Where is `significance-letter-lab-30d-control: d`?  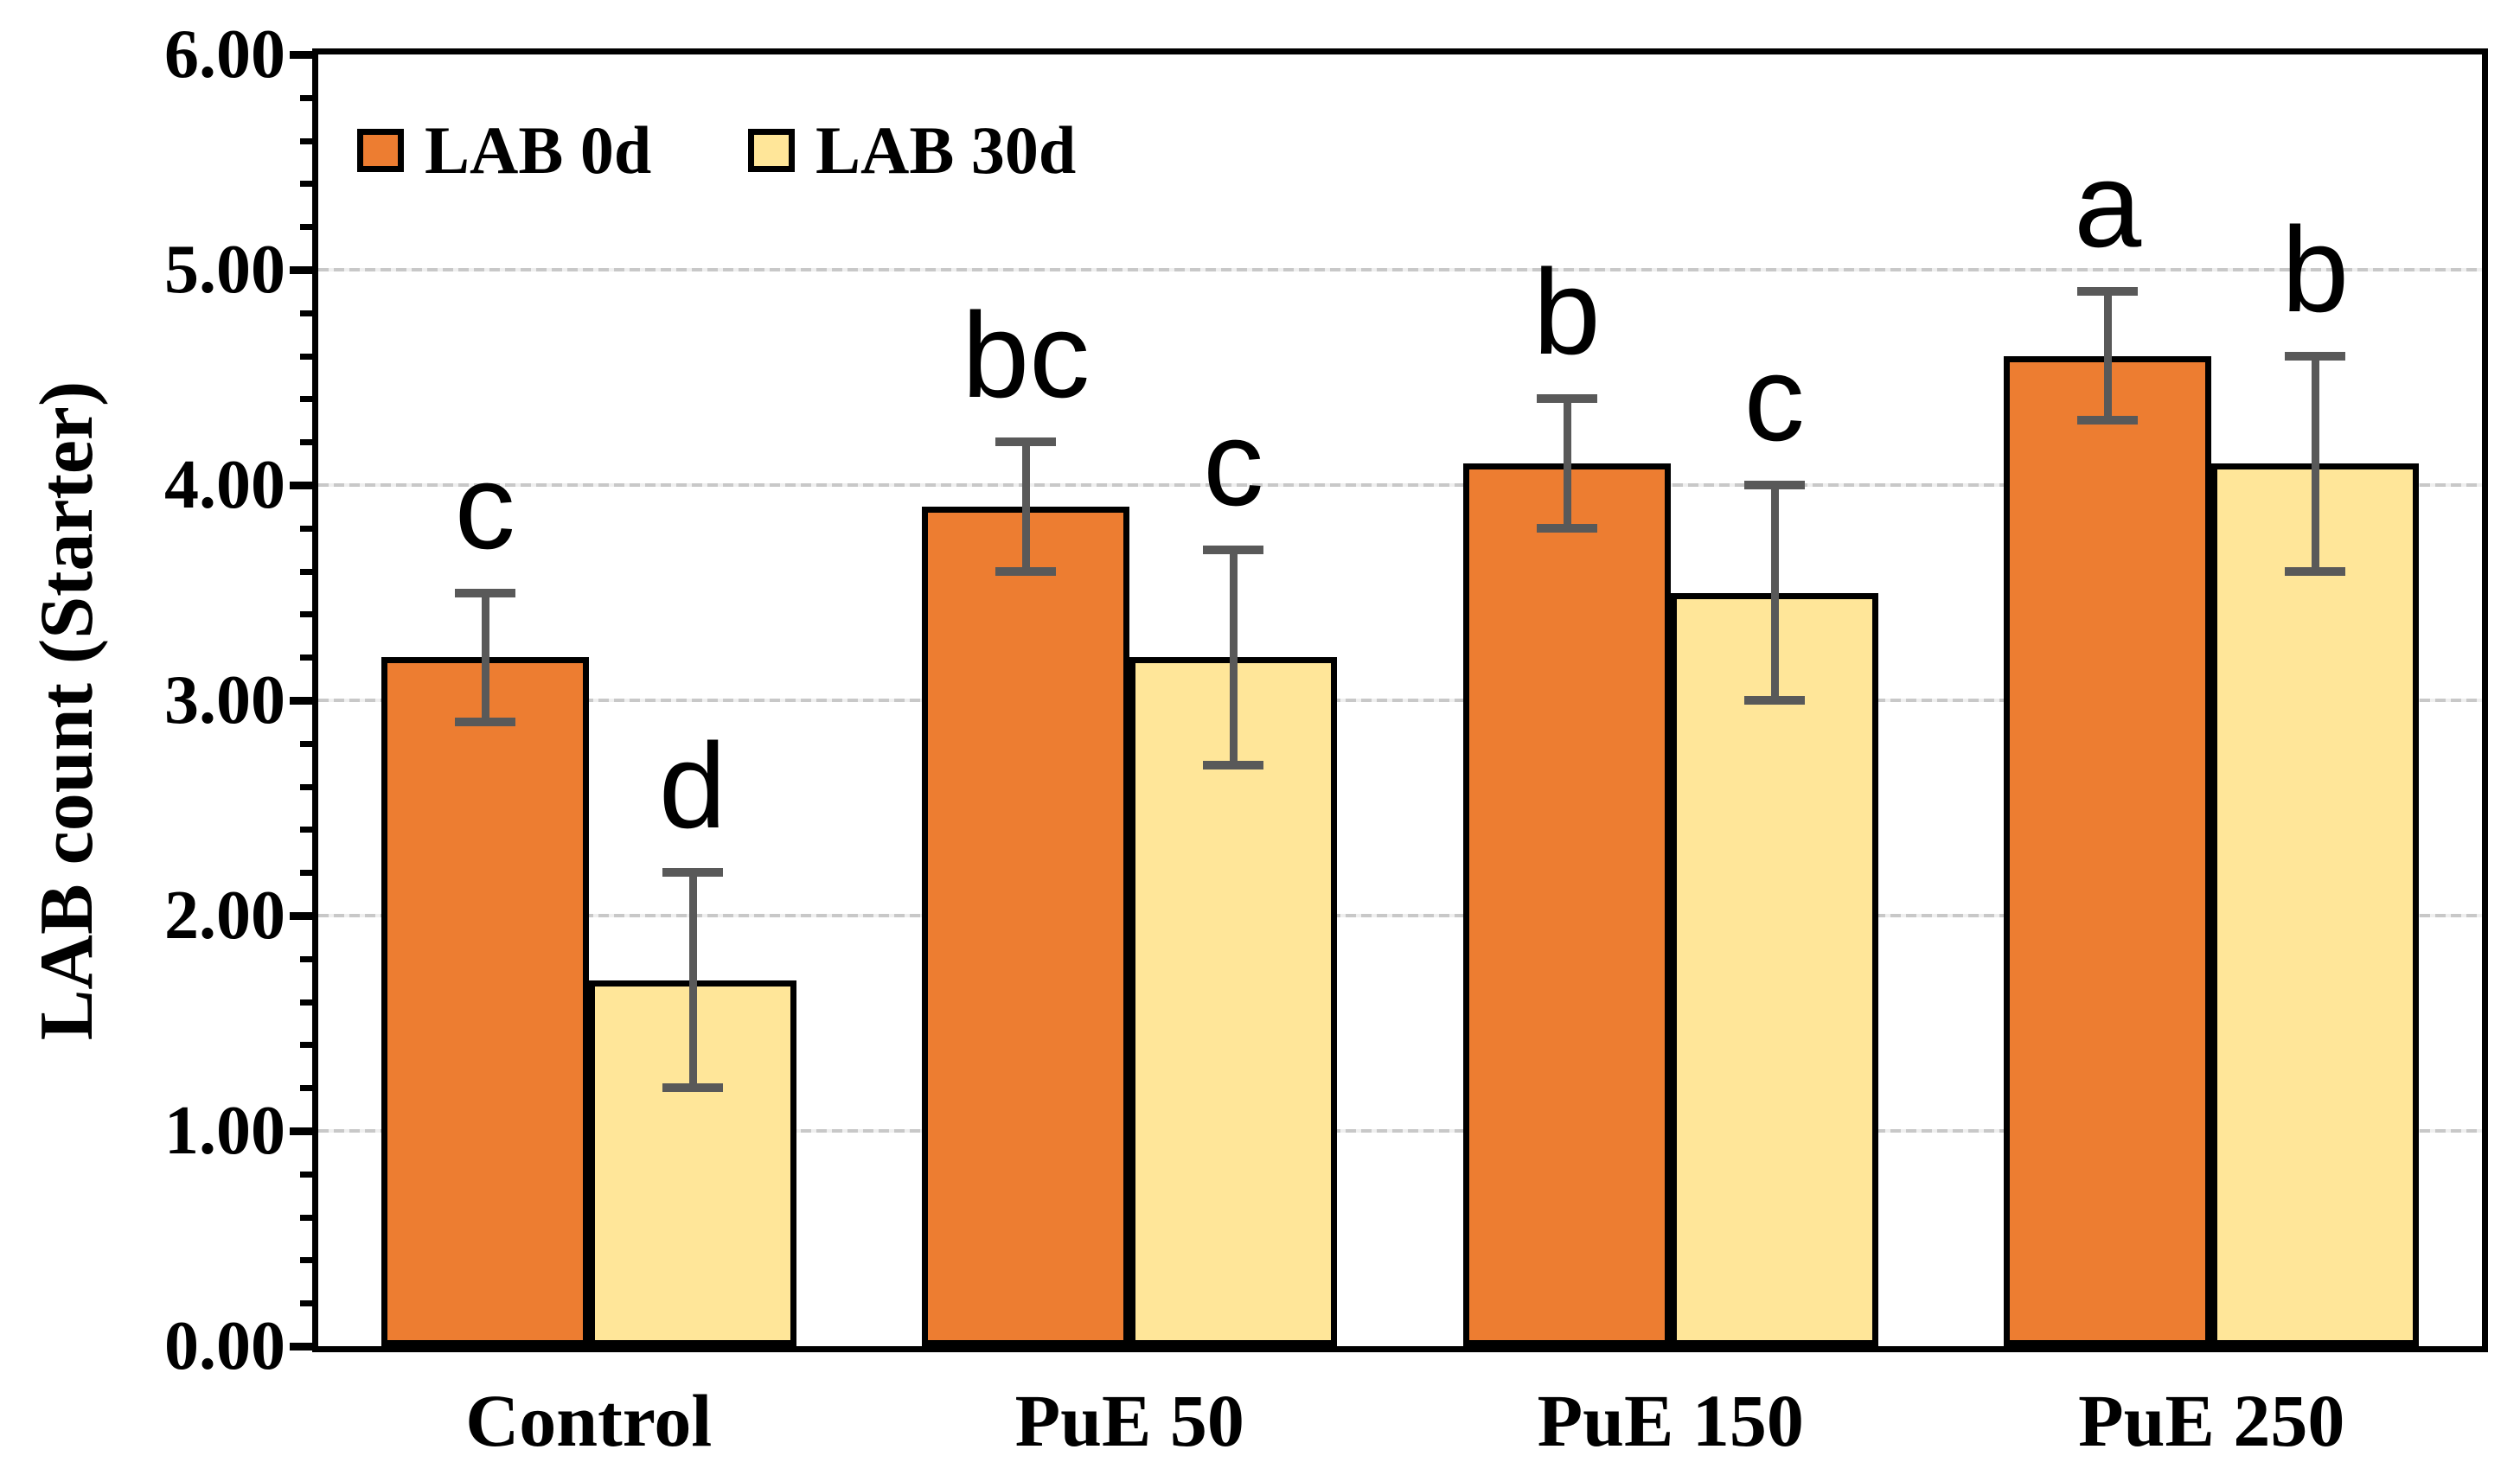 significance-letter-lab-30d-control: d is located at coordinates (692, 786).